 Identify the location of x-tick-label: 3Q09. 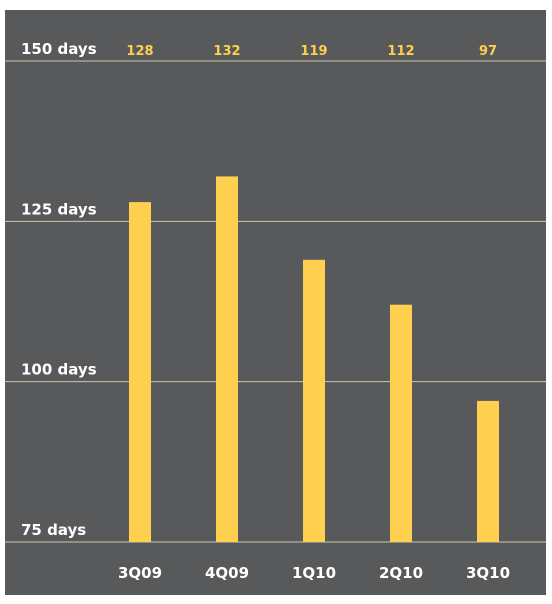
(140, 573).